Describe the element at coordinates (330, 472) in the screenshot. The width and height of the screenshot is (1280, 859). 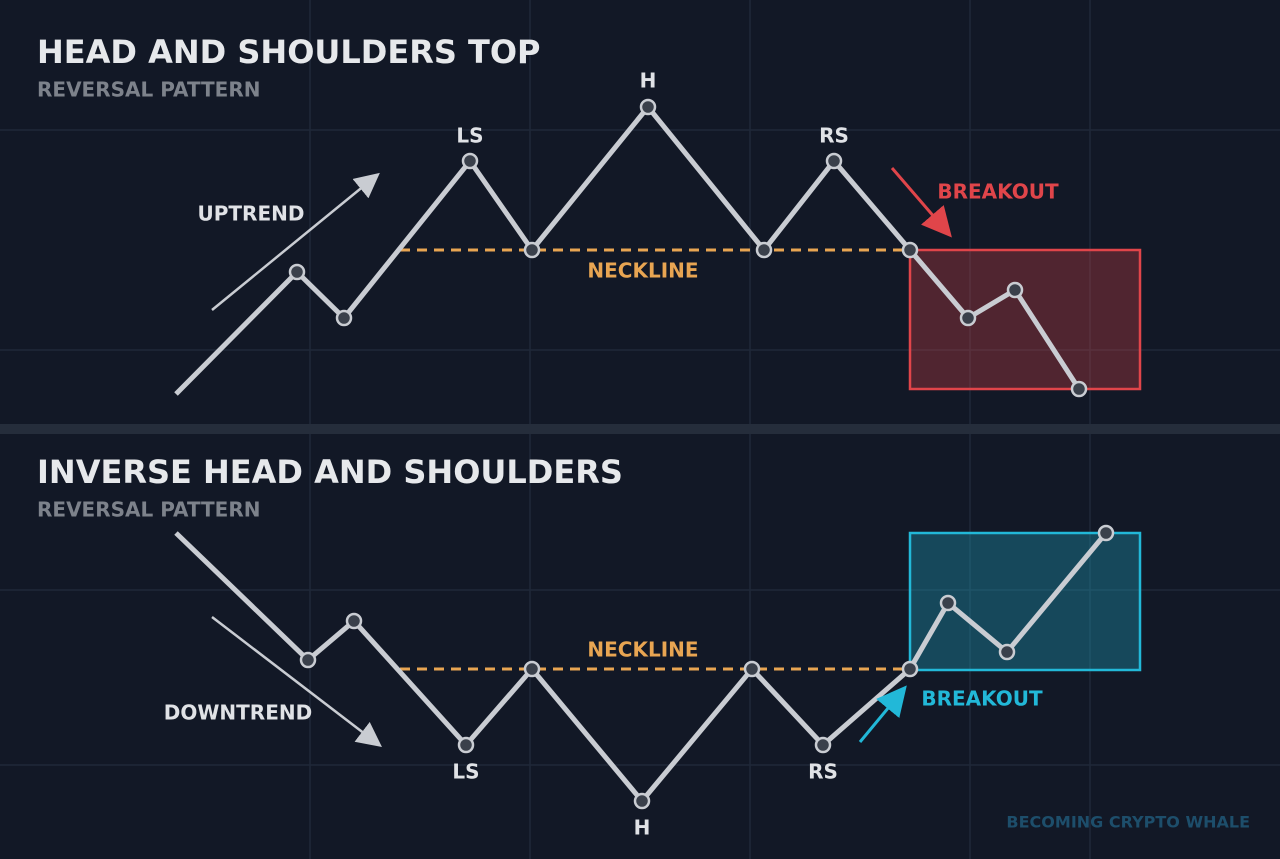
I see `title: INVERSE HEAD AND SHOULDERS` at that location.